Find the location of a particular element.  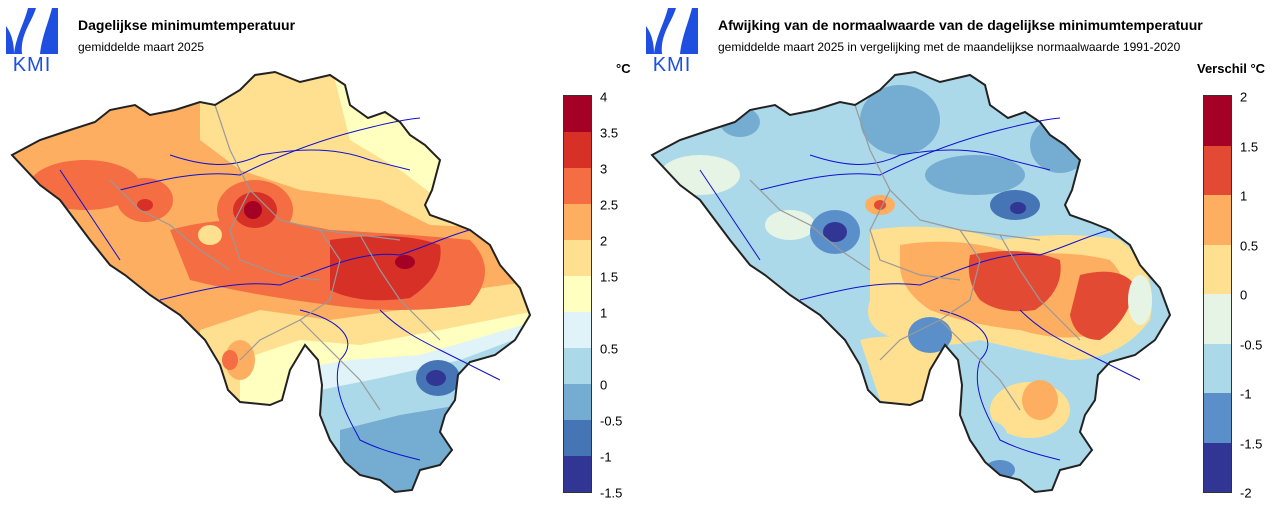

scale-tick-label: -2 is located at coordinates (1246, 493).